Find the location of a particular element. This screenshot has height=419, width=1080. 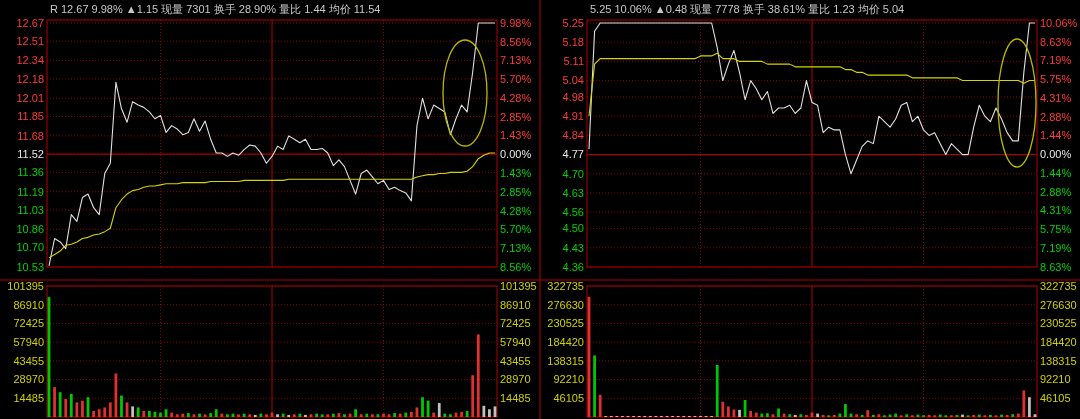

y2-tick-label: 10.06% is located at coordinates (1059, 22).